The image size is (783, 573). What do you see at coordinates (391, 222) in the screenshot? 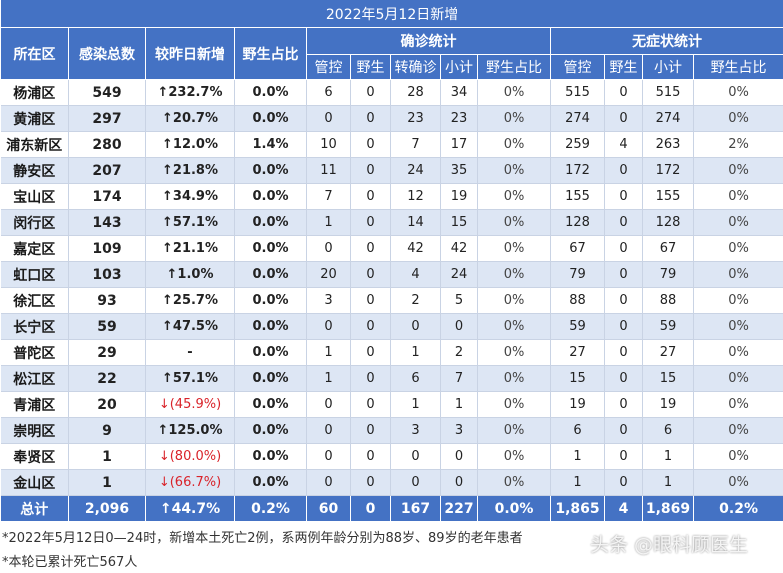
I see `table-row: 闵行区 143 ↑57.1% 0.0% 1 0 14 15 0% 128 0 128 0%` at bounding box center [391, 222].